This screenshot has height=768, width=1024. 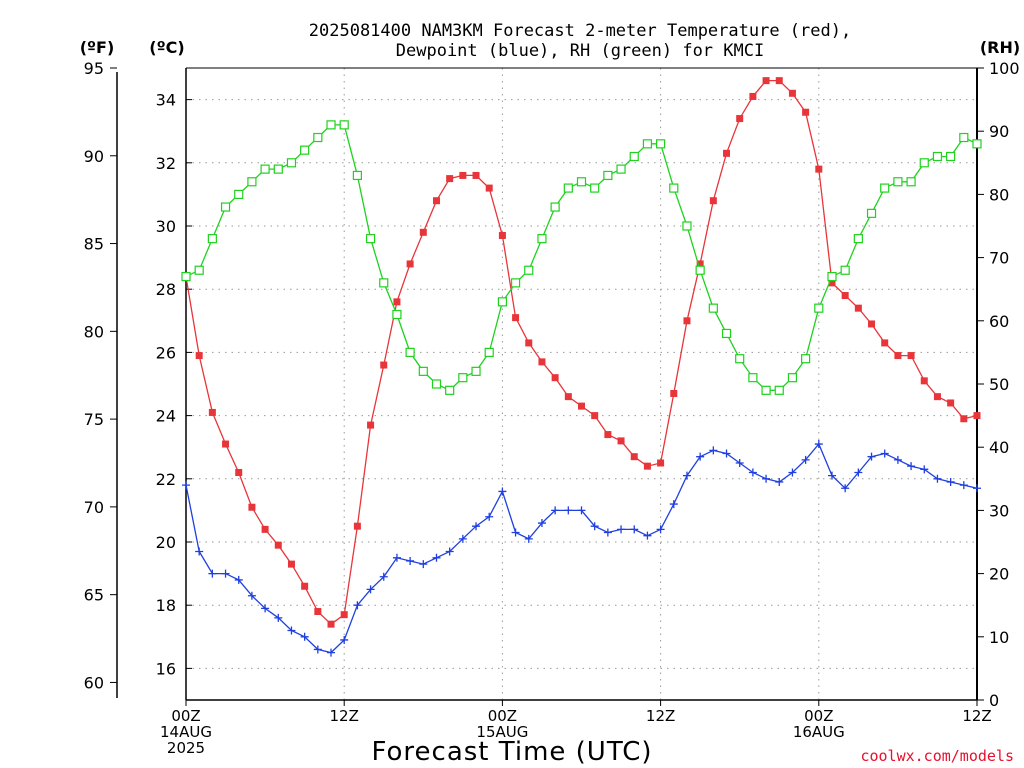 I want to click on celsius-tick-label: 24, so click(x=166, y=416).